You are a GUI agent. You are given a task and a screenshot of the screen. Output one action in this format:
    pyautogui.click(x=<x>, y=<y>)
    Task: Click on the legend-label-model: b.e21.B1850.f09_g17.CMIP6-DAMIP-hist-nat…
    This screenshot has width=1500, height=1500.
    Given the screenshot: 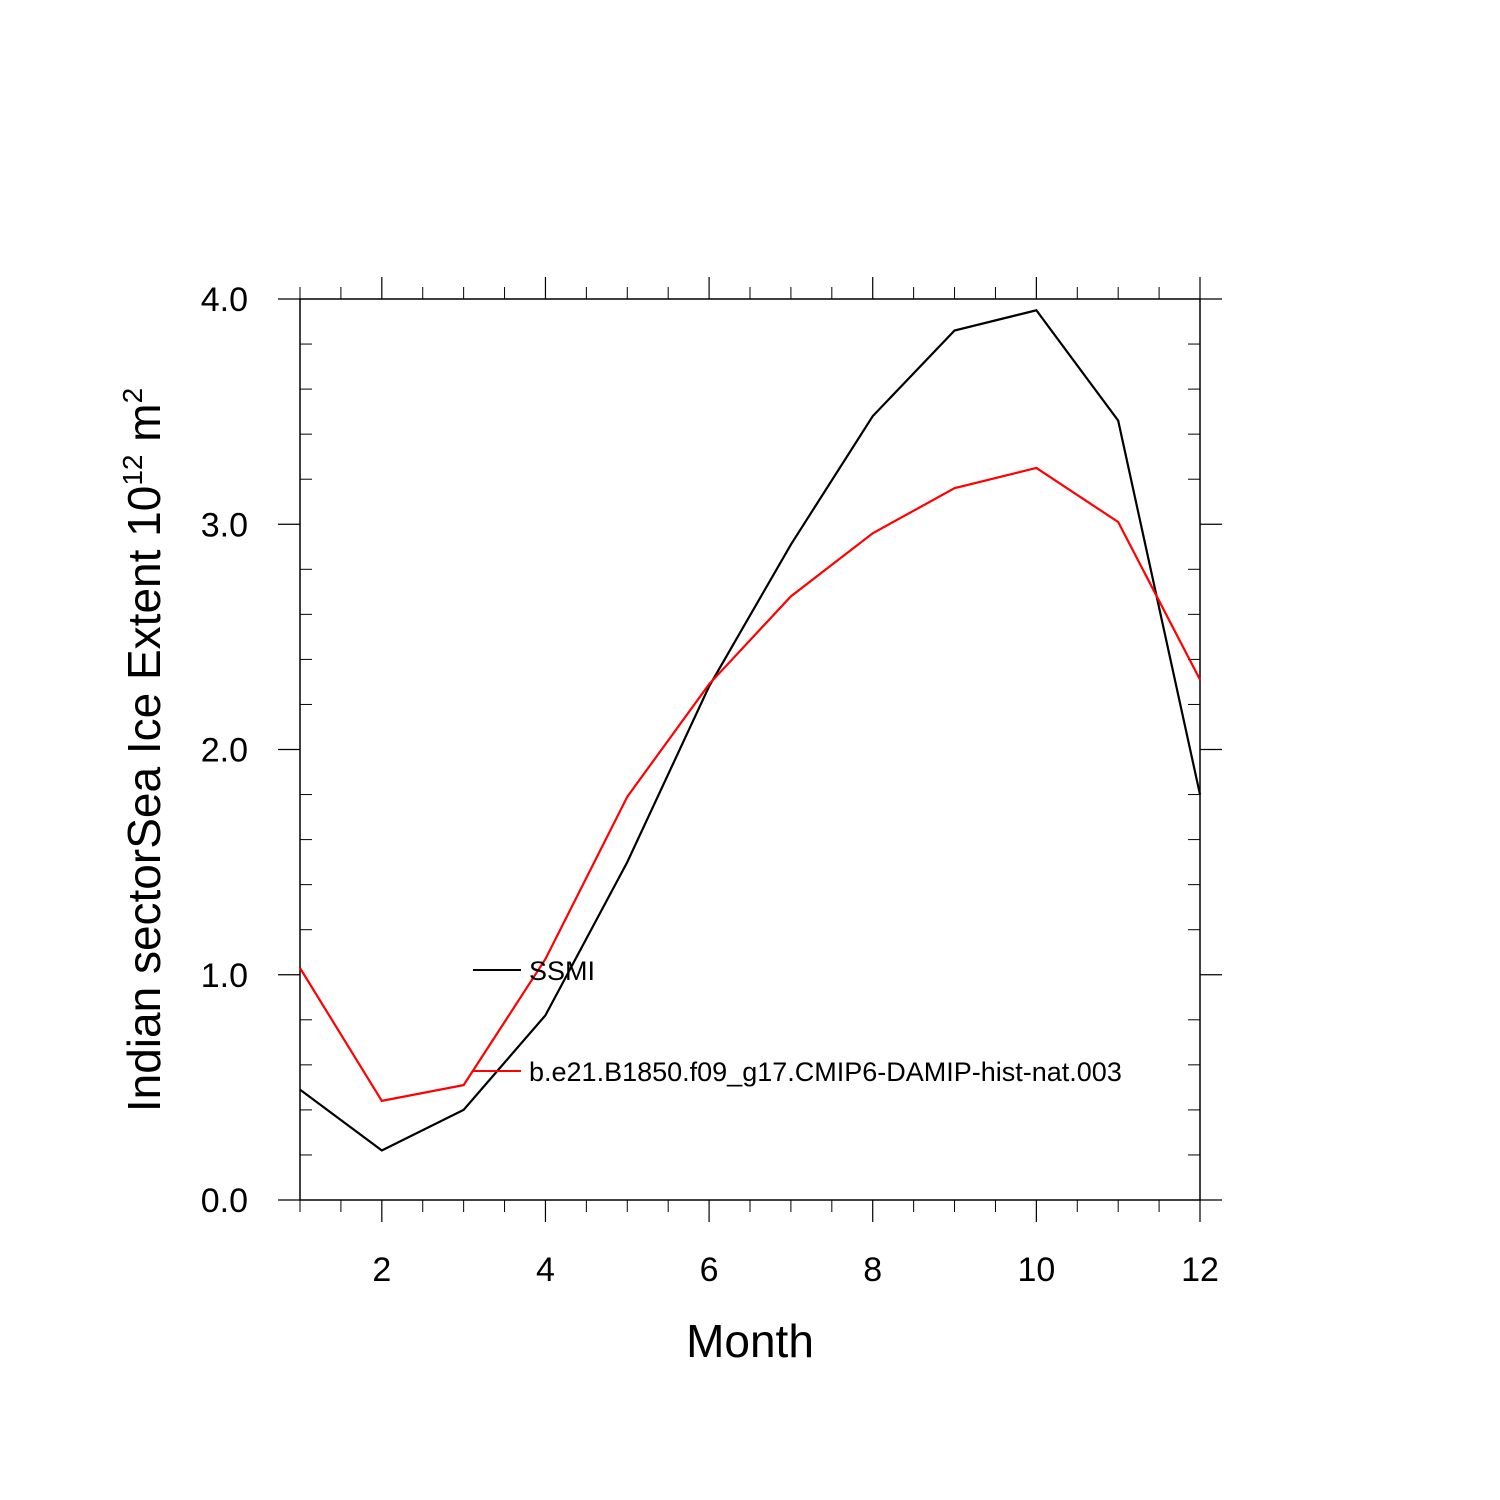 What is the action you would take?
    pyautogui.click(x=825, y=1072)
    